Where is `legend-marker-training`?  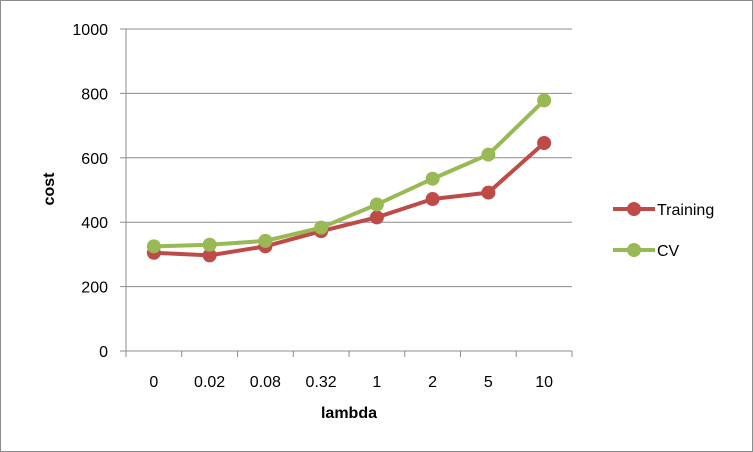 legend-marker-training is located at coordinates (634, 209).